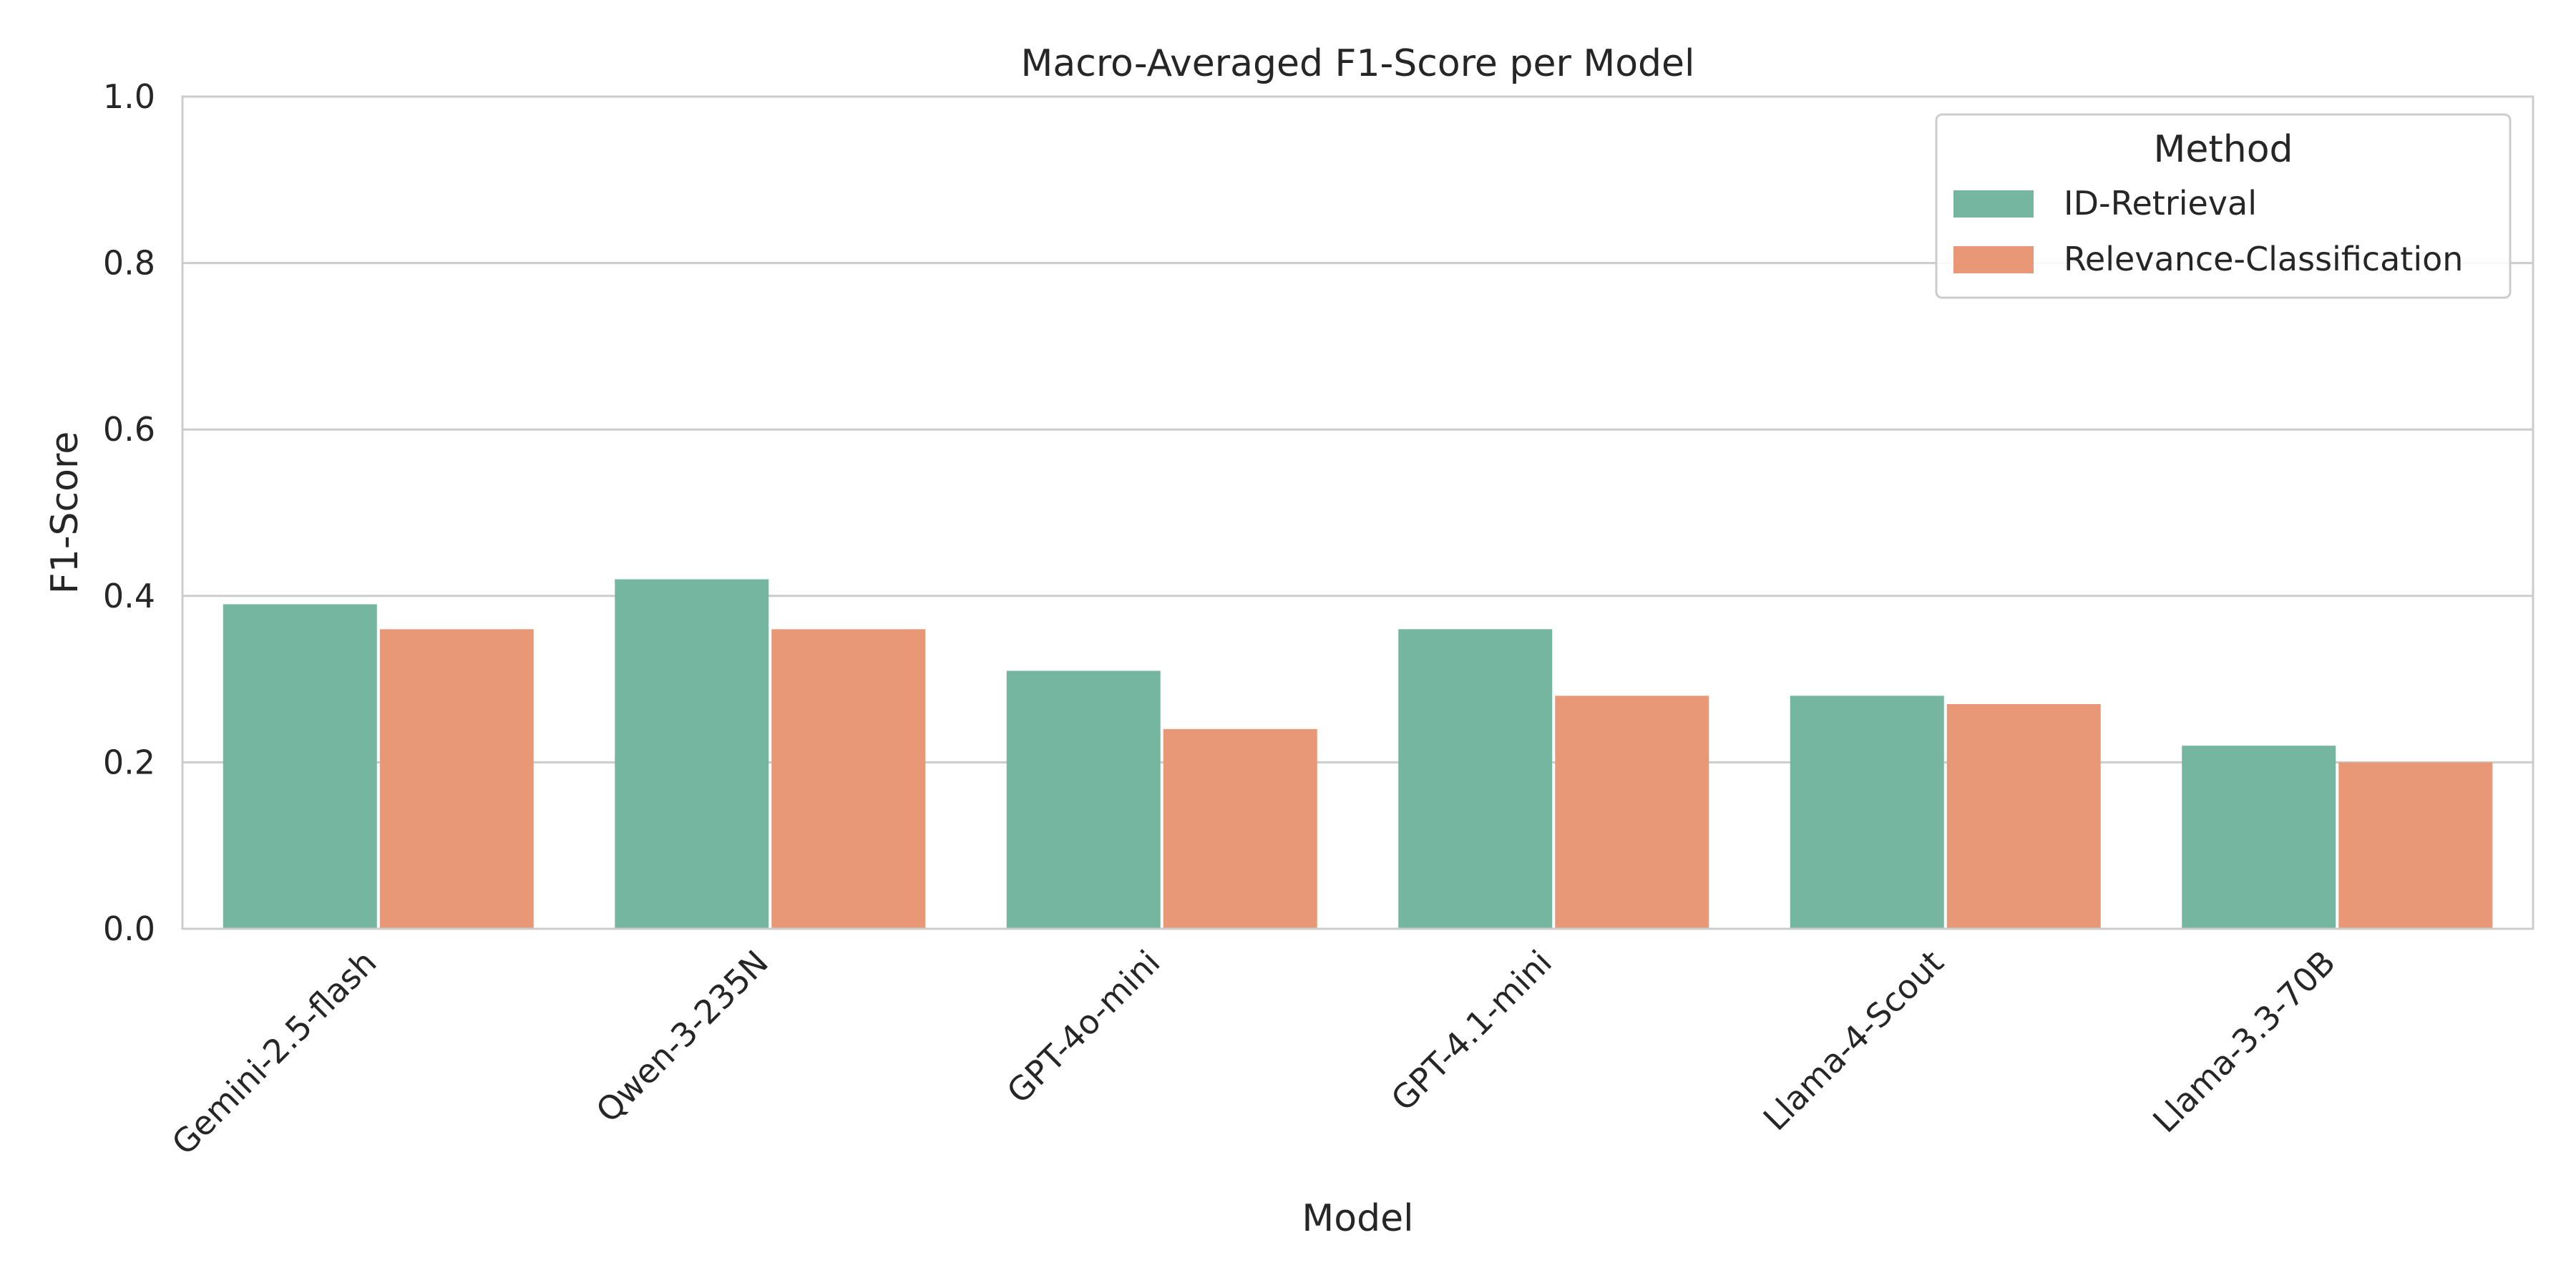 This screenshot has height=1288, width=2576. Describe the element at coordinates (65, 512) in the screenshot. I see `y-axis-label: F1-Score` at that location.